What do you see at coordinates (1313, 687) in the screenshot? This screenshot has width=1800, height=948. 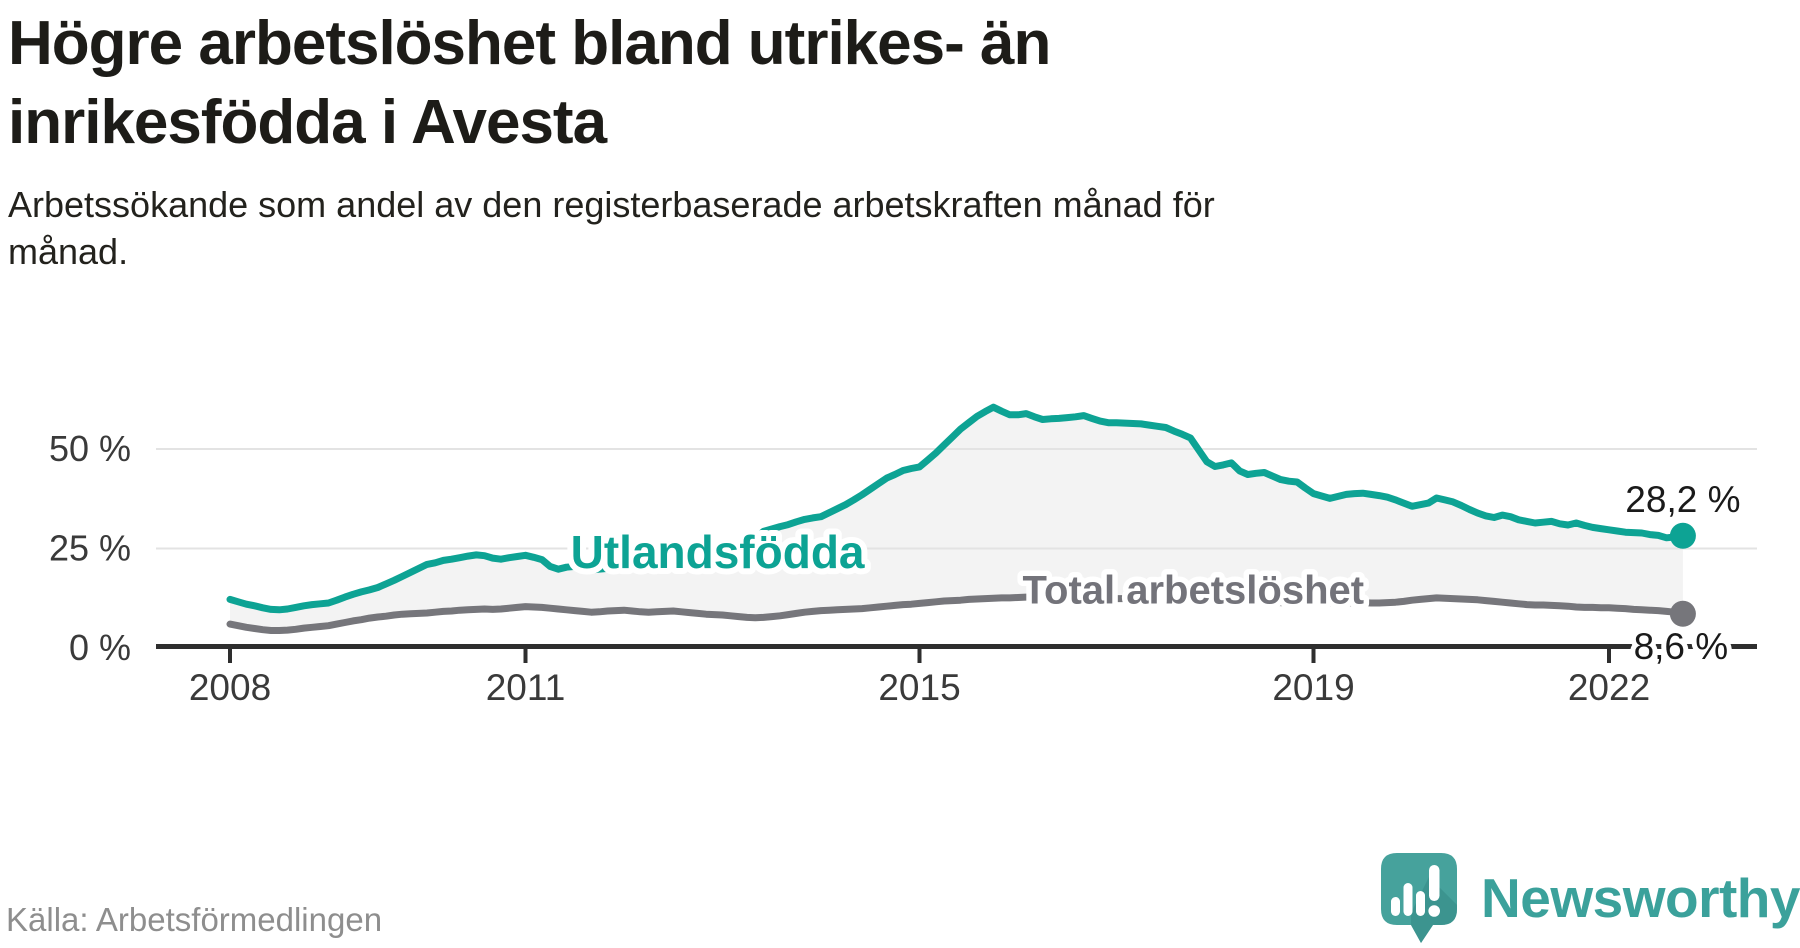 I see `x-tick-label-2019: 2019` at bounding box center [1313, 687].